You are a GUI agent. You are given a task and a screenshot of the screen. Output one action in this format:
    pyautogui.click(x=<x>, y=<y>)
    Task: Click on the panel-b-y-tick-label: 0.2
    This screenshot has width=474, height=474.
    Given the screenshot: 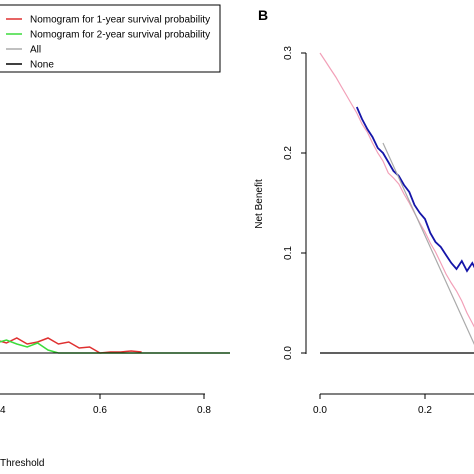 What is the action you would take?
    pyautogui.click(x=288, y=153)
    